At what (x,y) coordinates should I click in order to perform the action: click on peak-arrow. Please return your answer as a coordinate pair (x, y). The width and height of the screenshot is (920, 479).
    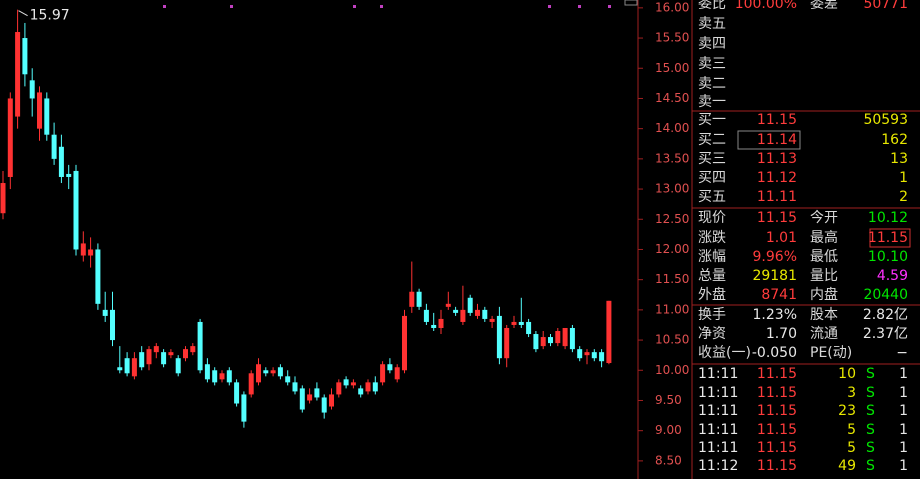
    Looking at the image, I should click on (23, 13).